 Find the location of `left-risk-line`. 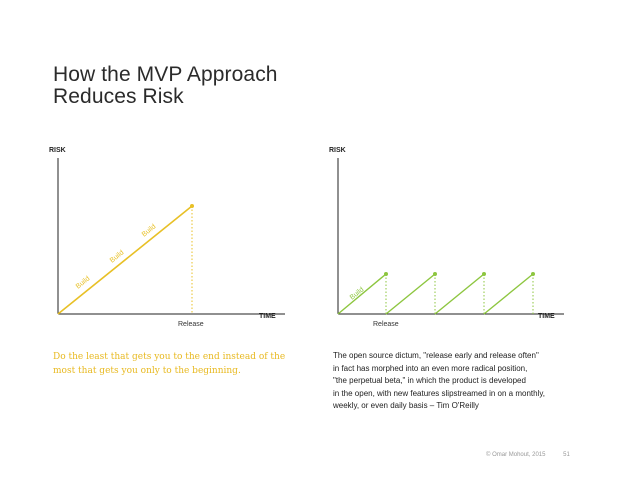

left-risk-line is located at coordinates (125, 260).